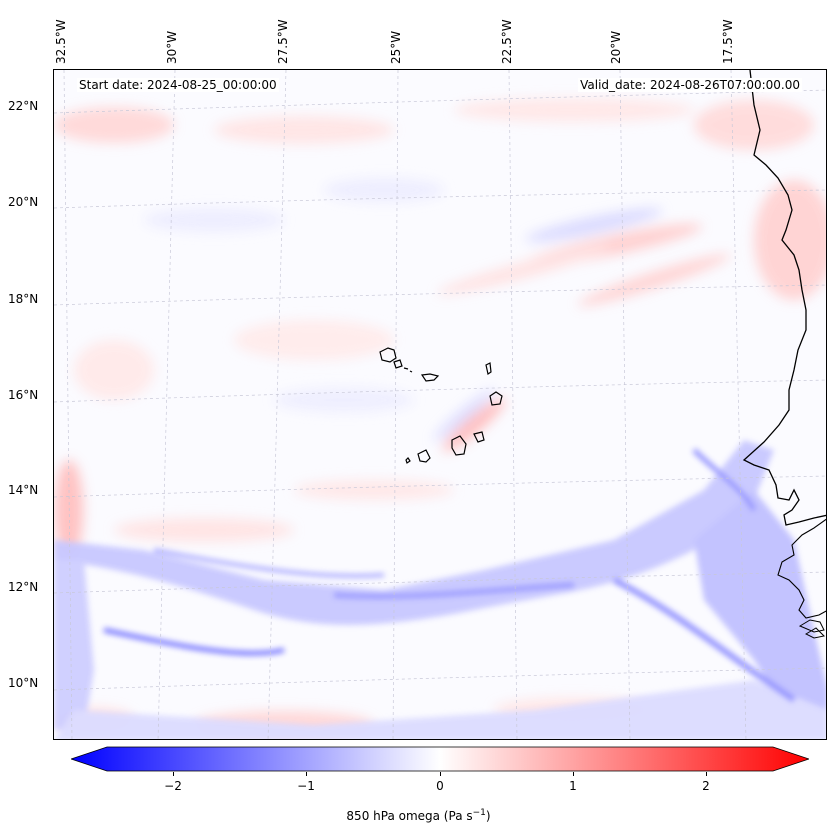 The width and height of the screenshot is (837, 839). Describe the element at coordinates (706, 786) in the screenshot. I see `colorbar-tick-2: 2` at that location.